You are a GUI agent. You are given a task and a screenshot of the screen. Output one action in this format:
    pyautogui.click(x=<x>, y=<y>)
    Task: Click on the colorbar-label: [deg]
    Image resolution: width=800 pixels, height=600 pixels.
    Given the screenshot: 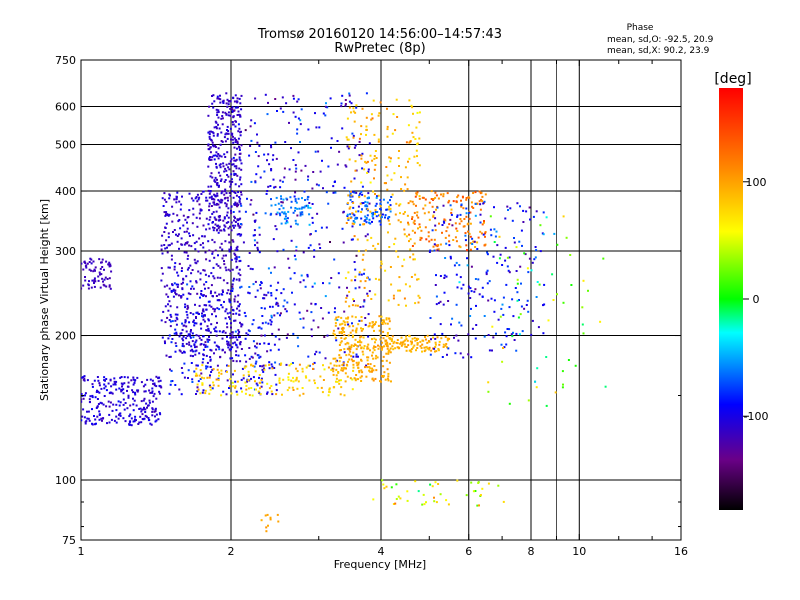 What is the action you would take?
    pyautogui.click(x=732, y=79)
    